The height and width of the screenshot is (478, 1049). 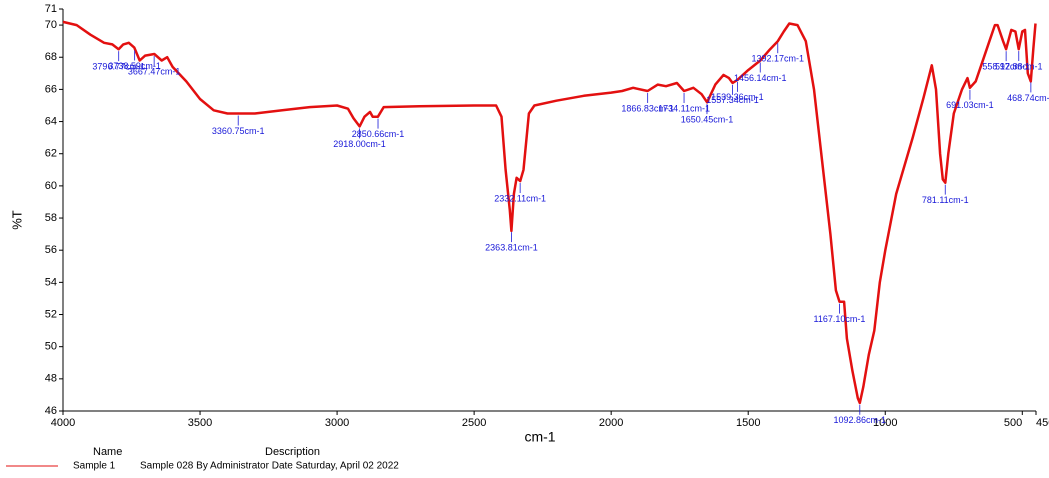 What do you see at coordinates (1019, 66) in the screenshot?
I see `peak-label: 512.88cm-1` at bounding box center [1019, 66].